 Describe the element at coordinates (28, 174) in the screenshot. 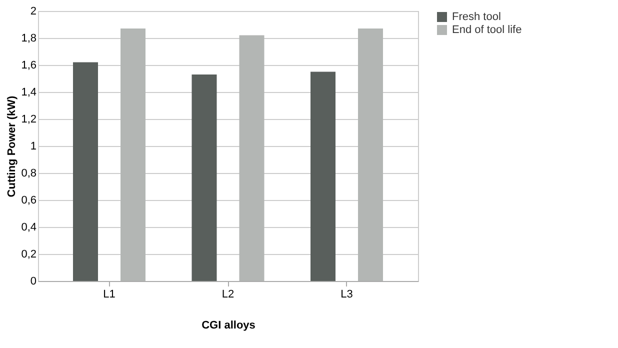

I see `y-tick-label: 0,8` at that location.